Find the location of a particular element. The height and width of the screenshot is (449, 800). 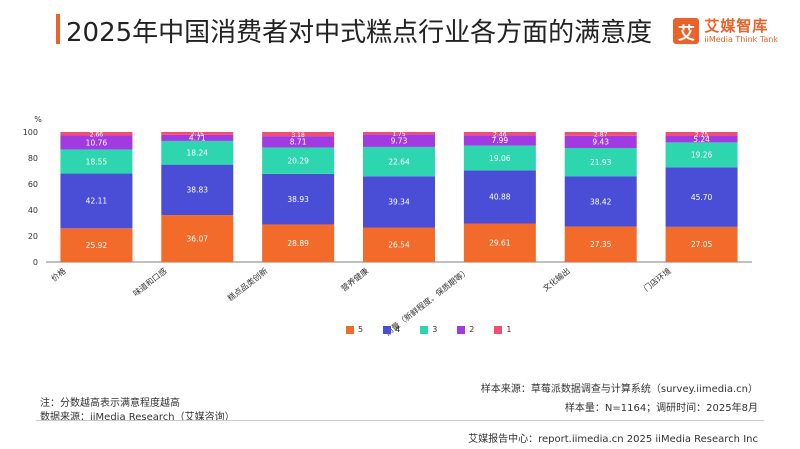

legend-item: 2 is located at coordinates (465, 329).